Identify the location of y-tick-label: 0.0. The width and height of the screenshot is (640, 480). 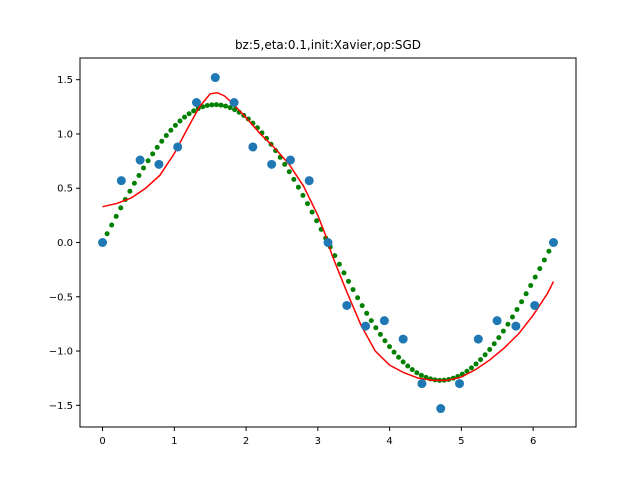
(65, 243).